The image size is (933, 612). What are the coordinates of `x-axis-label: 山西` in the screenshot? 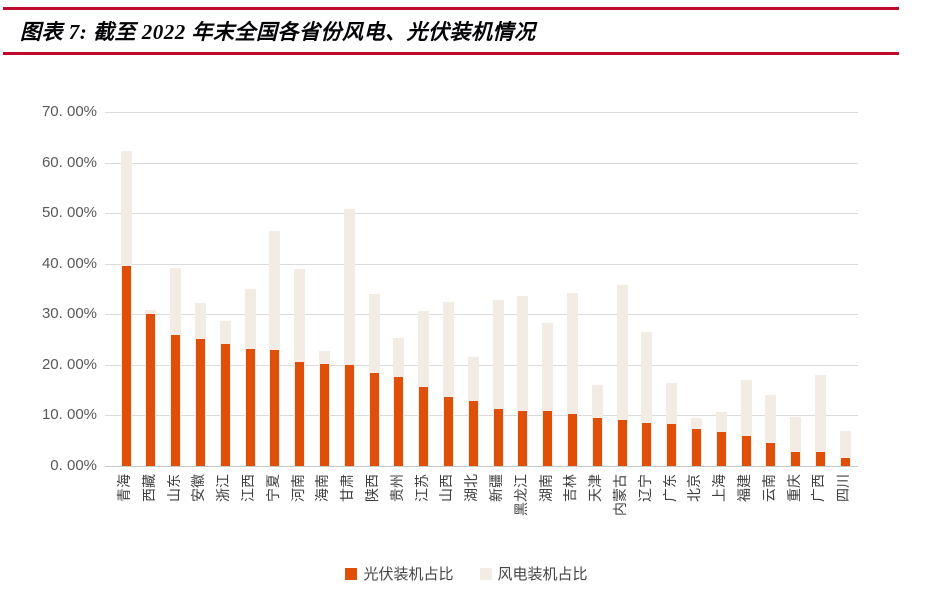 It's located at (448, 488).